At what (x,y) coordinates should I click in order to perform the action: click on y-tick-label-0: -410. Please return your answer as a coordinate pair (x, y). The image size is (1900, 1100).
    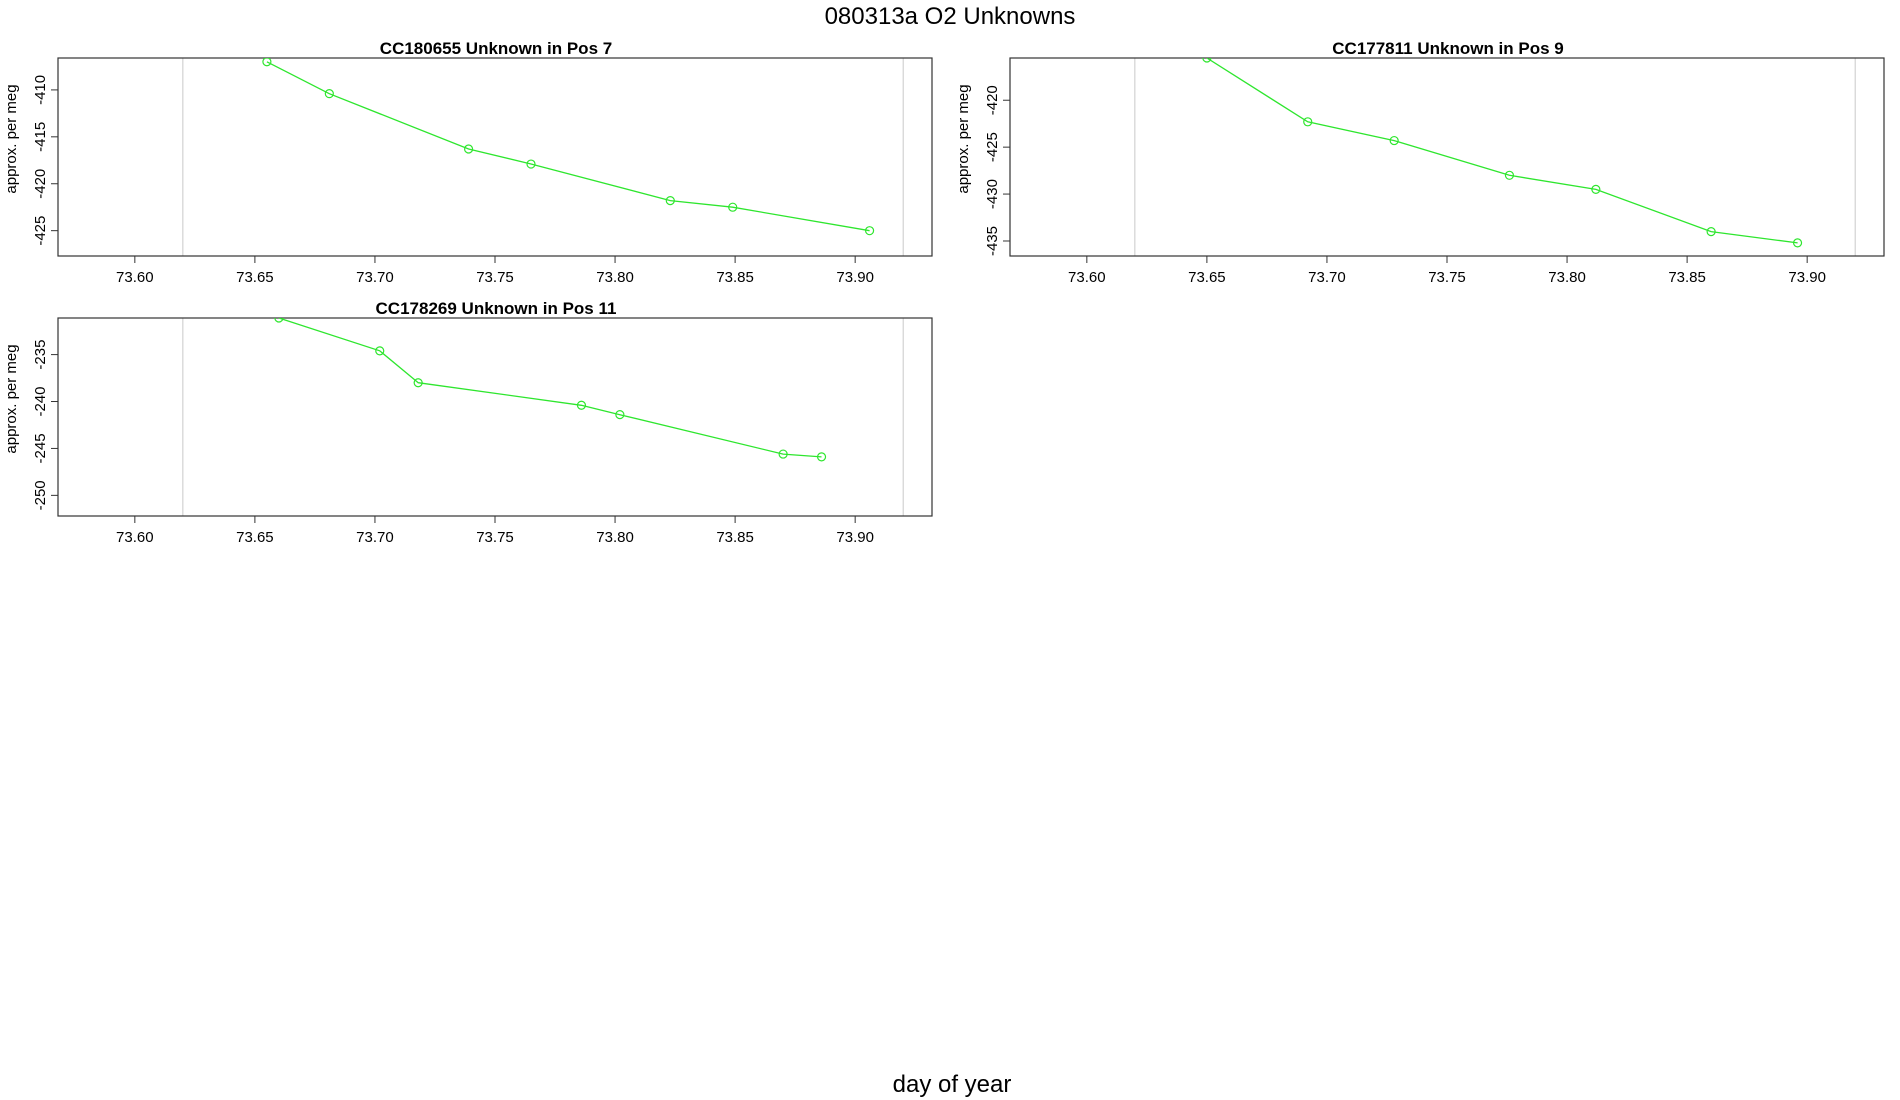
    Looking at the image, I should click on (40, 90).